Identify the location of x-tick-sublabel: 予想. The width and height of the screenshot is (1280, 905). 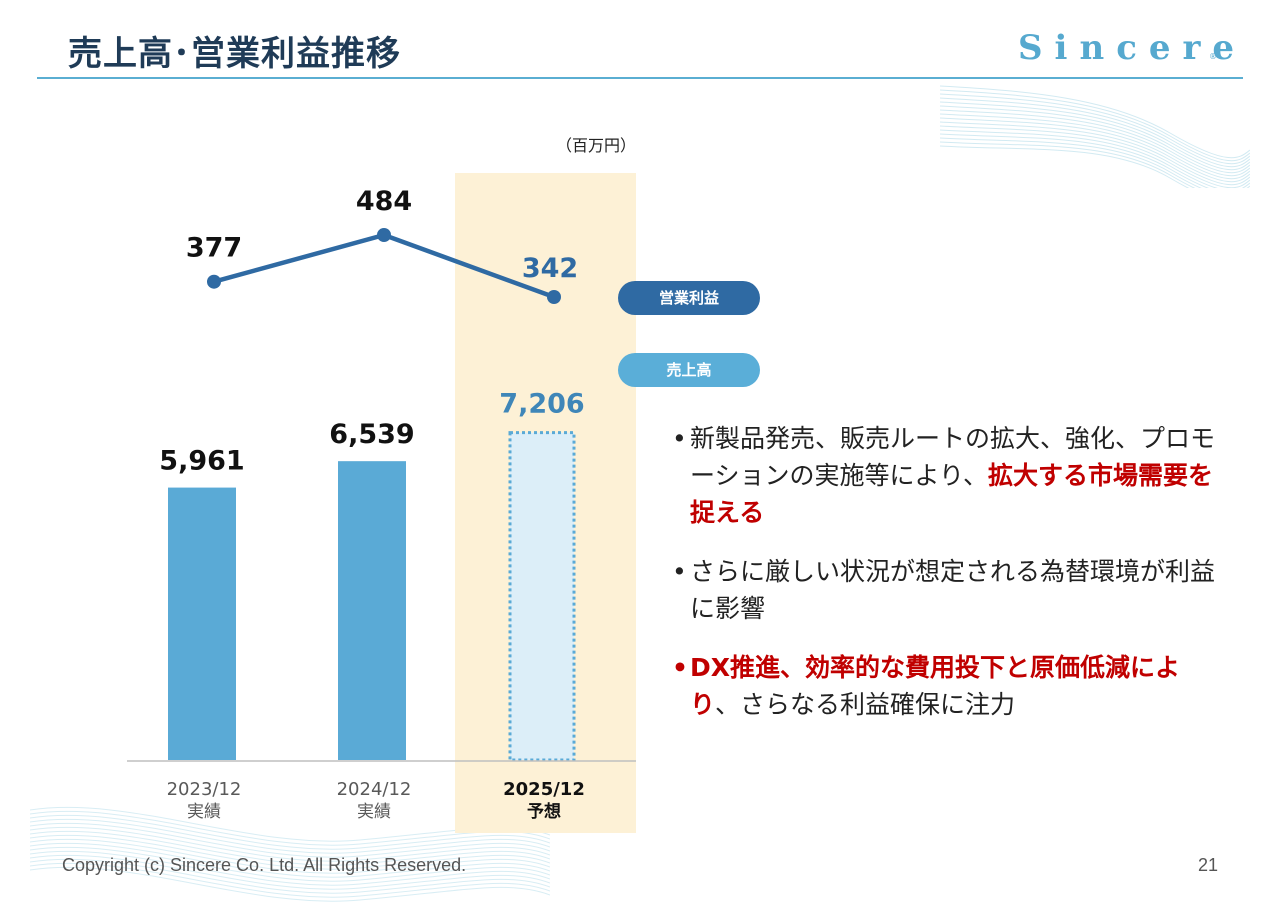
(544, 811).